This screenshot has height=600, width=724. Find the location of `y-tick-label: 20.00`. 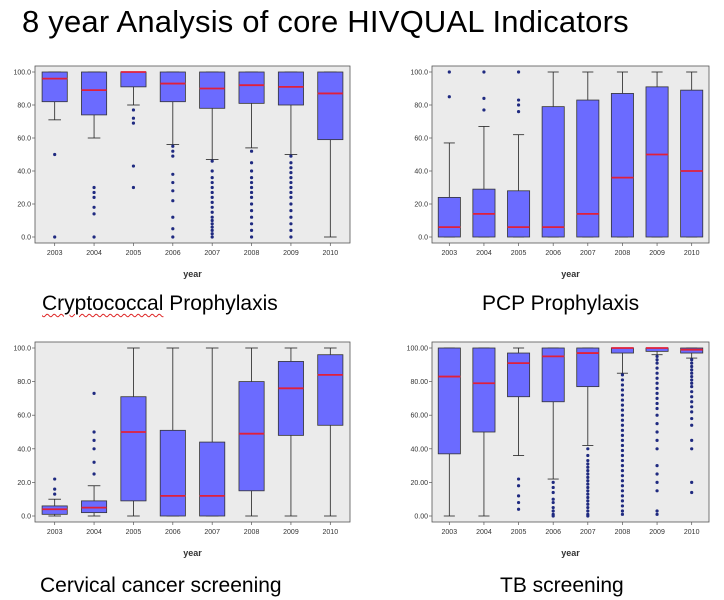

y-tick-label: 20.00 is located at coordinates (419, 483).